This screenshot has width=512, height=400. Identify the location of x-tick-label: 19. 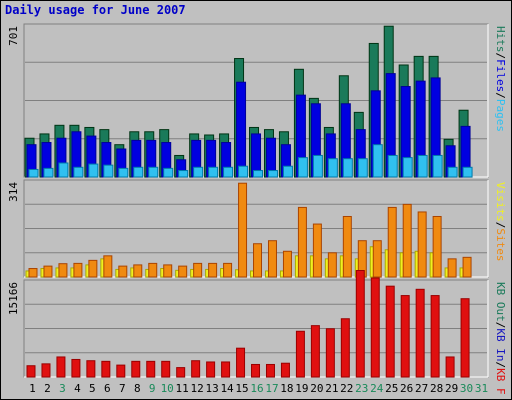
(301, 388).